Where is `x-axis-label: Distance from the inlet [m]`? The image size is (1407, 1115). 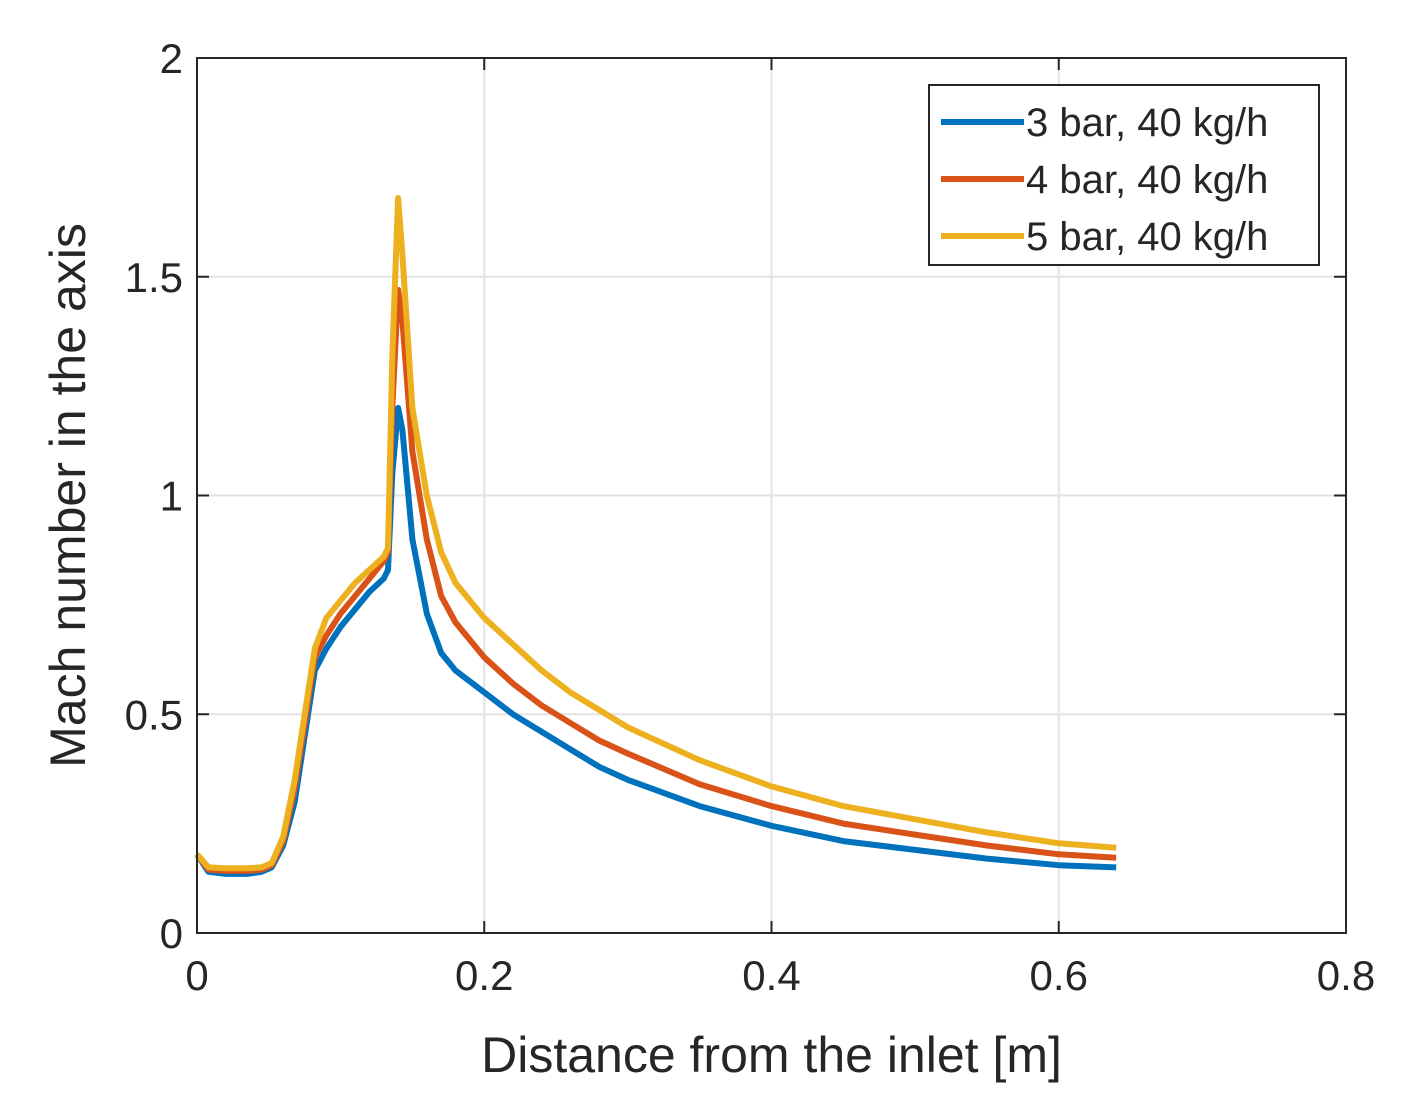 x-axis-label: Distance from the inlet [m] is located at coordinates (771, 1055).